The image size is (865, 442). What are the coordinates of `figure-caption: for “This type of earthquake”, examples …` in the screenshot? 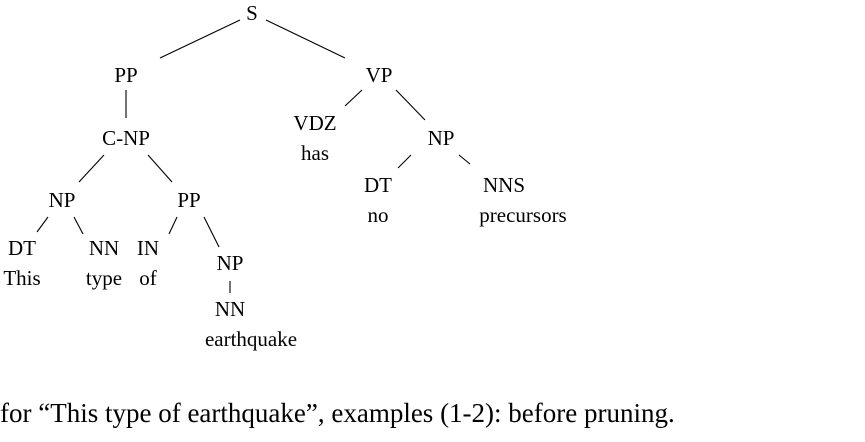 It's located at (337, 413).